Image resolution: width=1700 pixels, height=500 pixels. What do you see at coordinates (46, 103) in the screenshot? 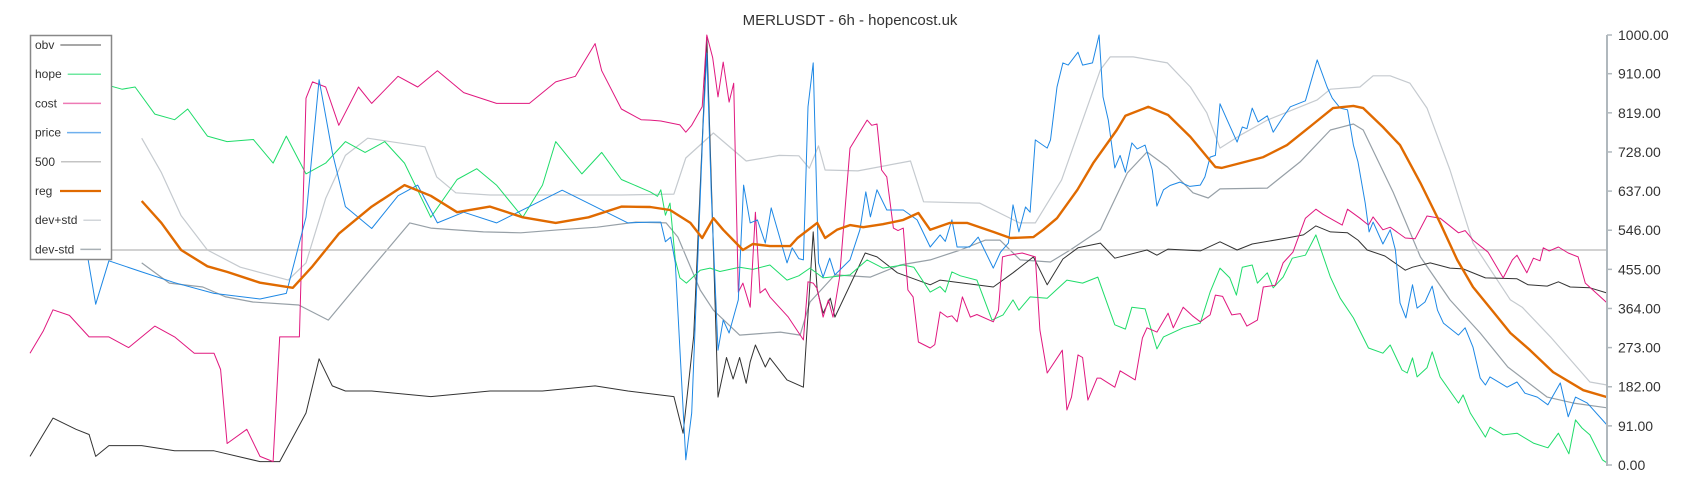
I see `legend-label: cost` at bounding box center [46, 103].